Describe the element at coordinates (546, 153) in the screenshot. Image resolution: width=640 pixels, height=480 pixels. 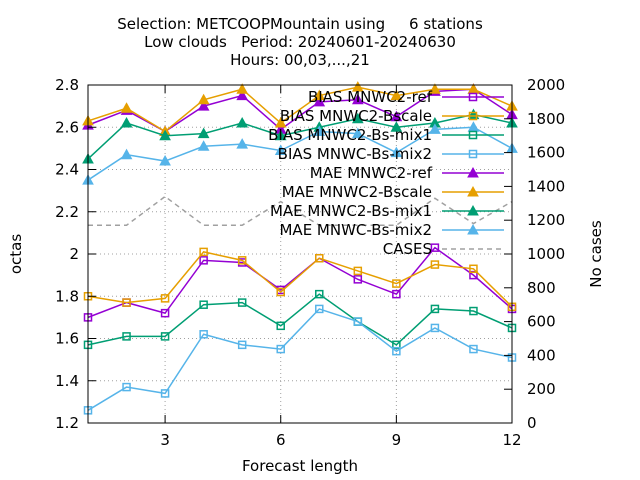
I see `y2-tick-label: 1600` at that location.